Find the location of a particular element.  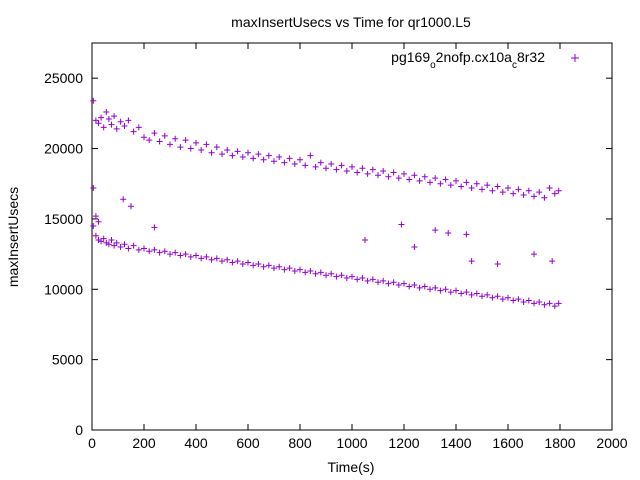

x-tick-label: 1600 is located at coordinates (507, 443).